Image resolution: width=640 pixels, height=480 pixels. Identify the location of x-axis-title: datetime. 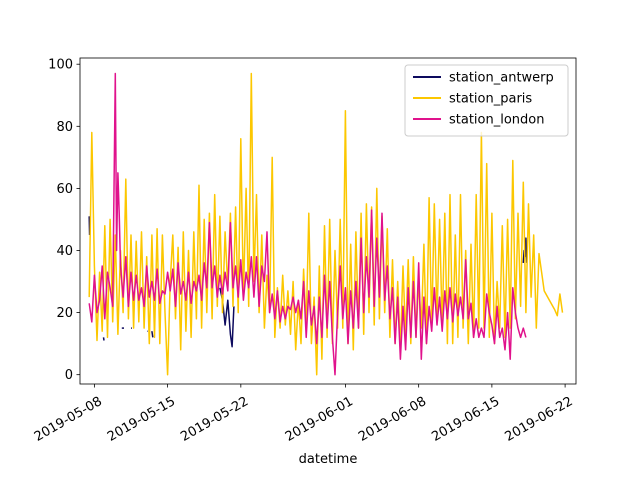
(328, 459).